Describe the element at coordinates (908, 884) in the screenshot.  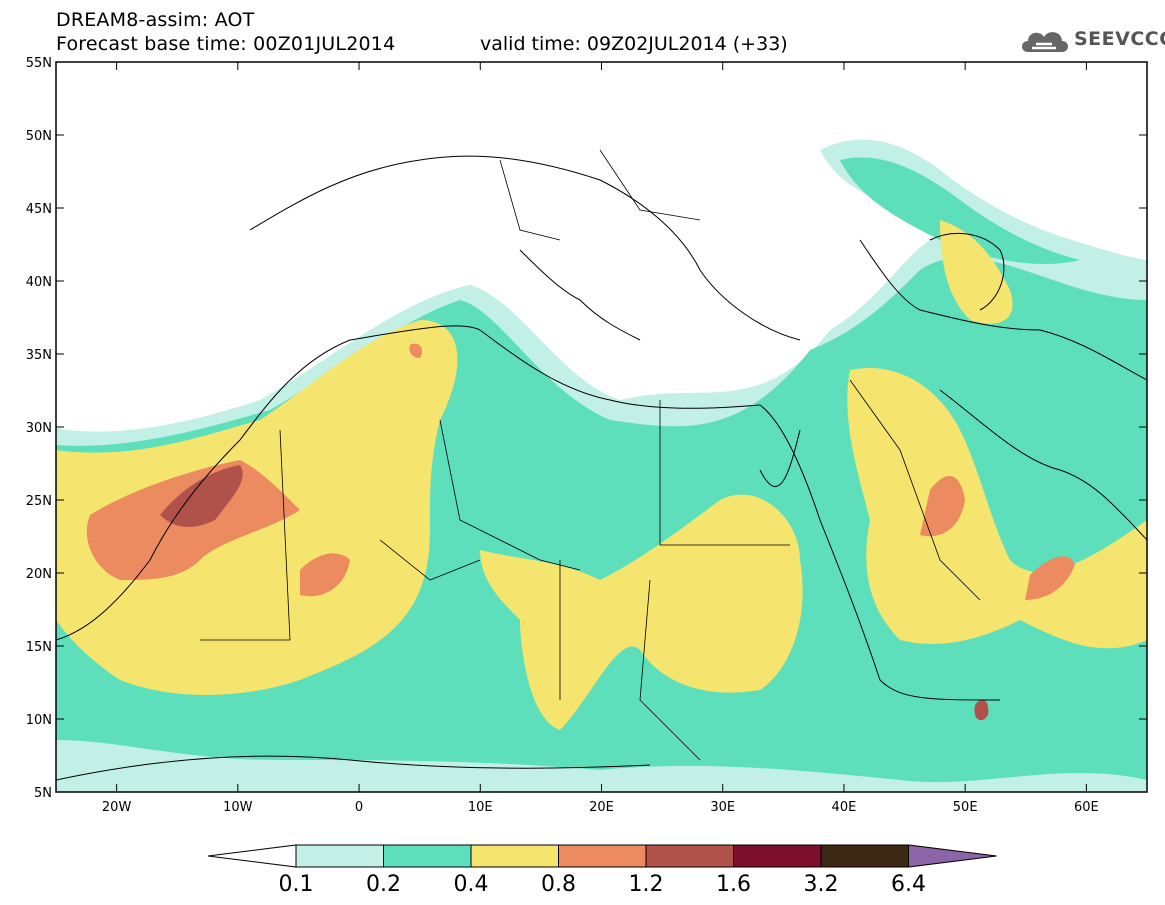
I see `colorbar-label: 6.4` at that location.